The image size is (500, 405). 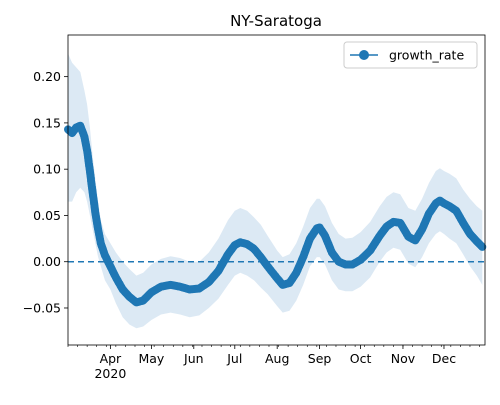 What do you see at coordinates (276, 21) in the screenshot?
I see `chart-title: NY-Saratoga` at bounding box center [276, 21].